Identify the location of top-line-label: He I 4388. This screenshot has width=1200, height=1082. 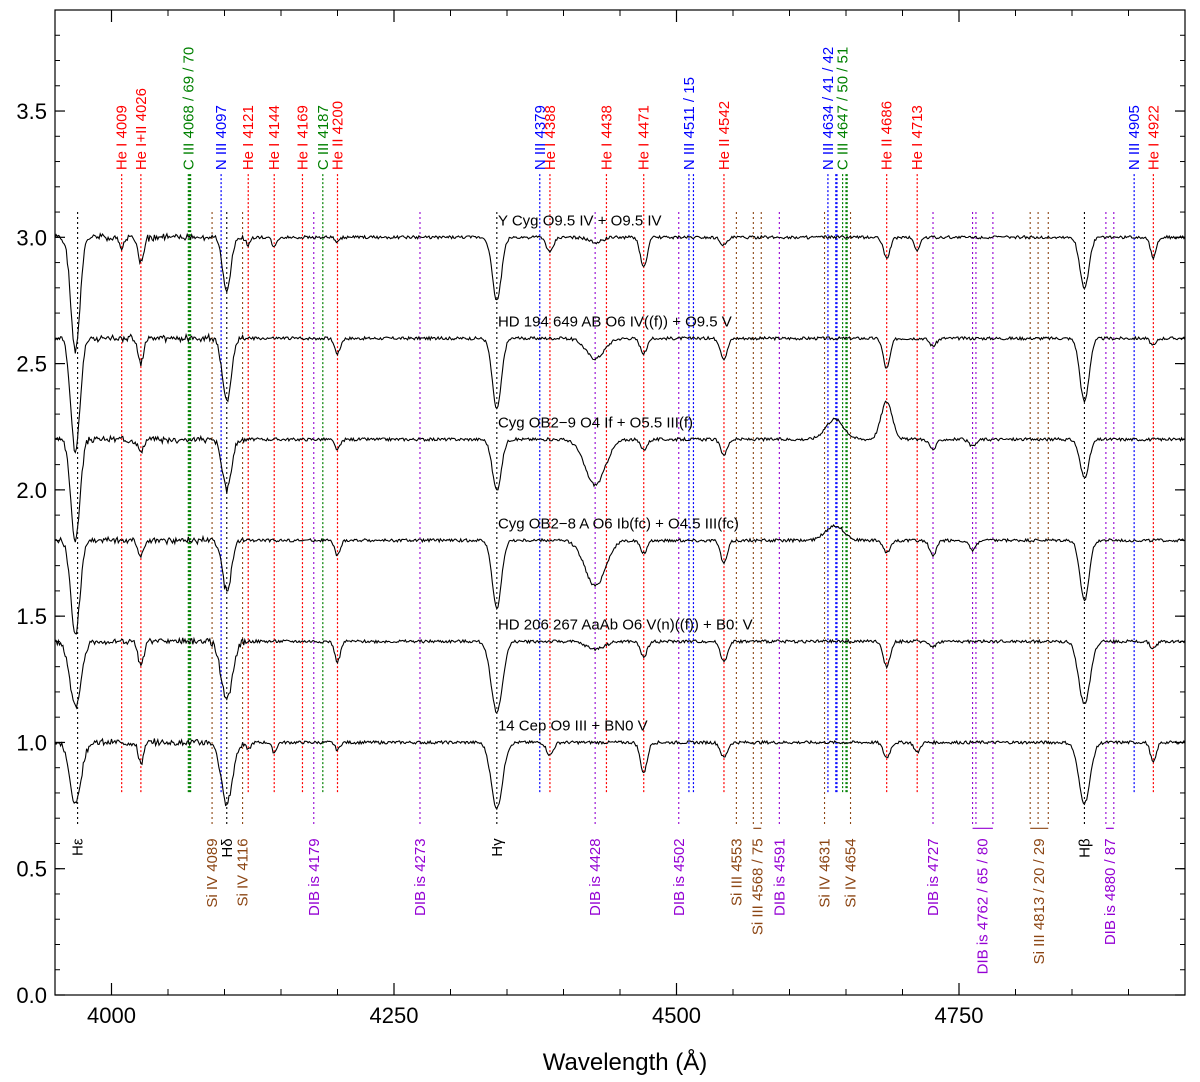
(550, 137).